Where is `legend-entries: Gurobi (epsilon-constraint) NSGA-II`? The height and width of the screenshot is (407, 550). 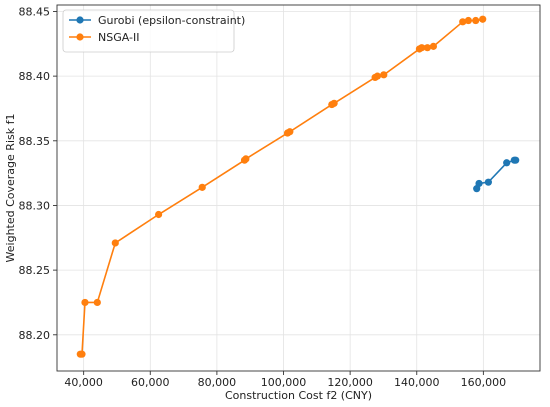
legend-entries: Gurobi (epsilon-constraint) NSGA-II is located at coordinates (157, 29).